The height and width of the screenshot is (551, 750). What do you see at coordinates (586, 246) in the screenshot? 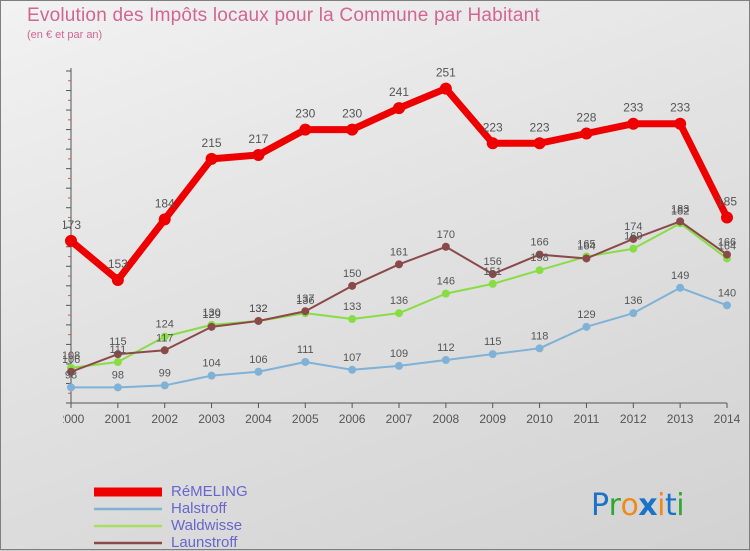
I see `data-label: 164` at bounding box center [586, 246].